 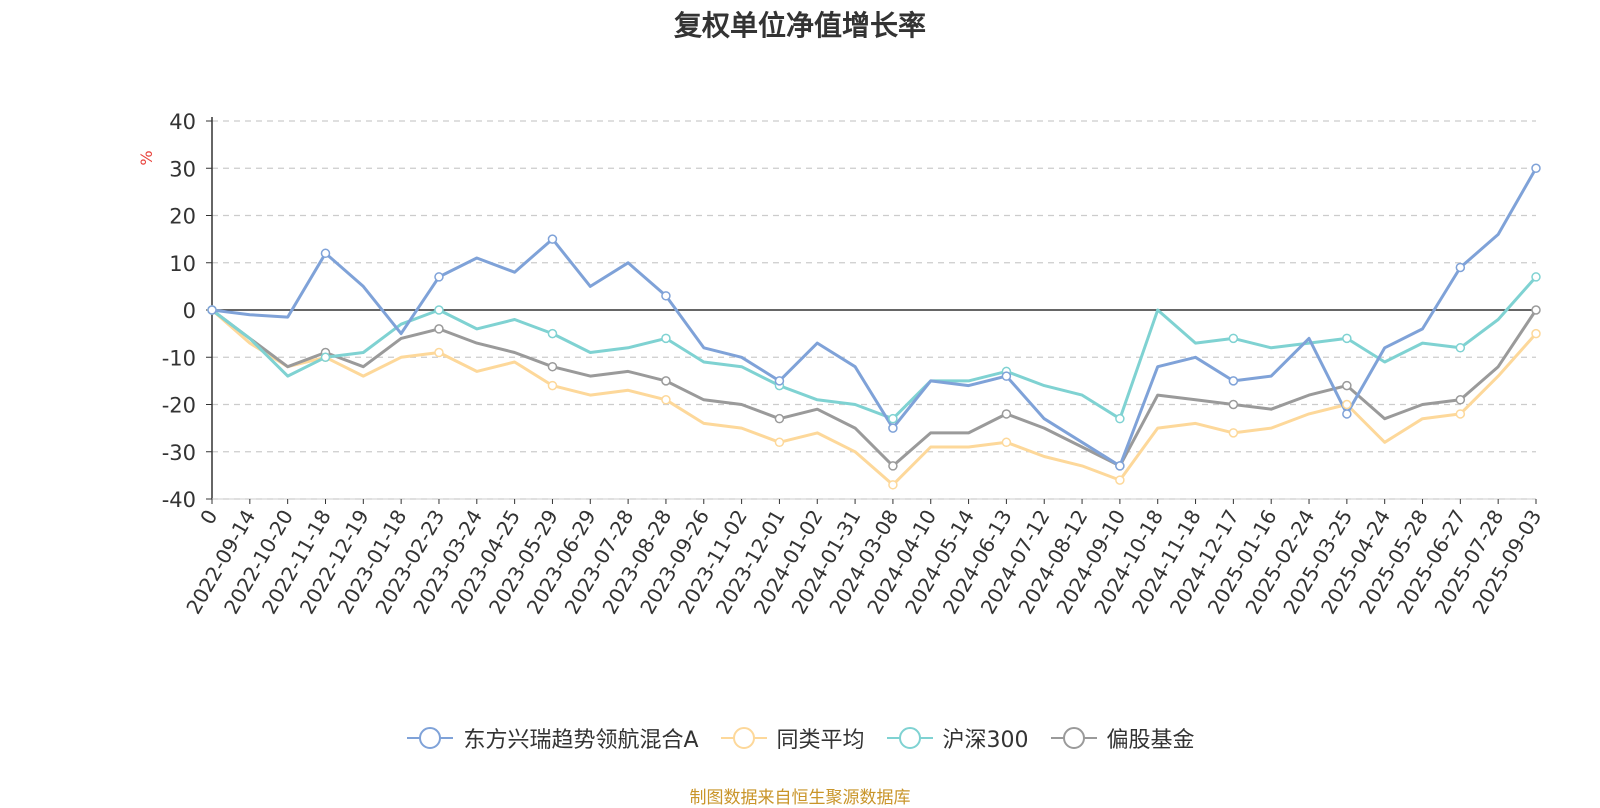 What do you see at coordinates (179, 406) in the screenshot?
I see `y-tick-label: -20` at bounding box center [179, 406].